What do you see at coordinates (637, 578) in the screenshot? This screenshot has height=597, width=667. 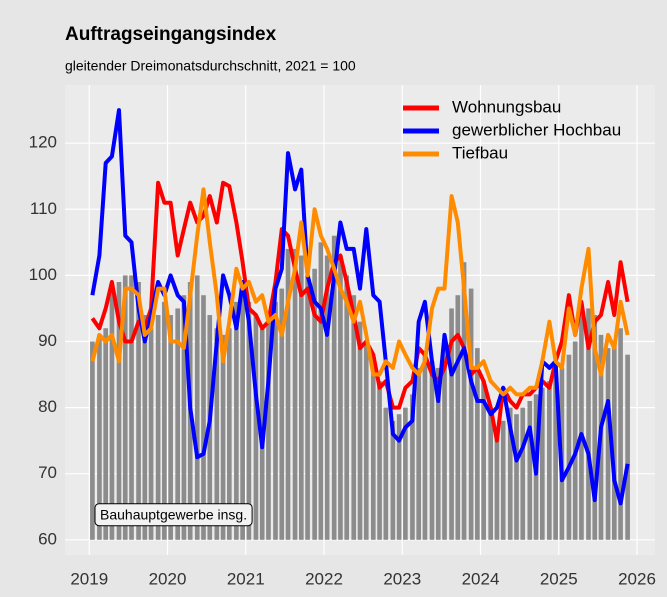 I see `x-tick-label: 2026` at bounding box center [637, 578].